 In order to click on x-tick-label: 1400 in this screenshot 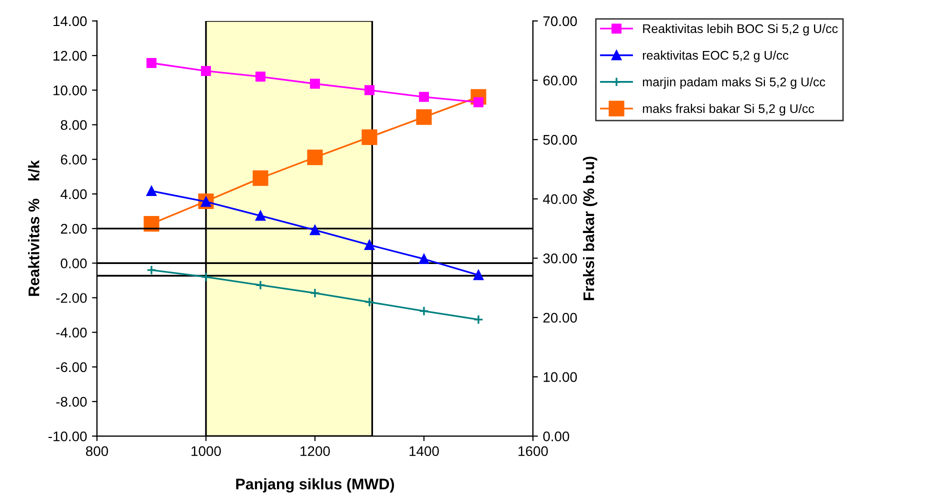, I will do `click(424, 451)`.